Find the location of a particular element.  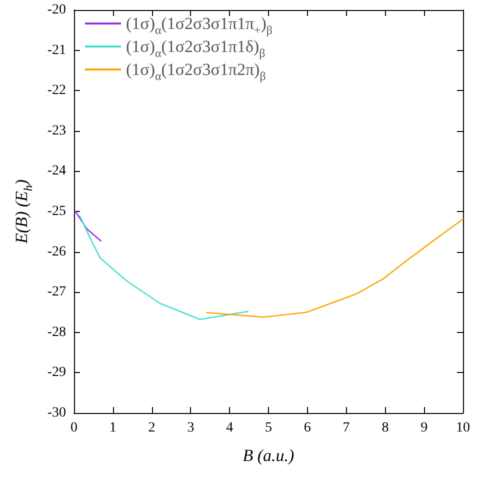

x-tick-label: 2 is located at coordinates (152, 428).